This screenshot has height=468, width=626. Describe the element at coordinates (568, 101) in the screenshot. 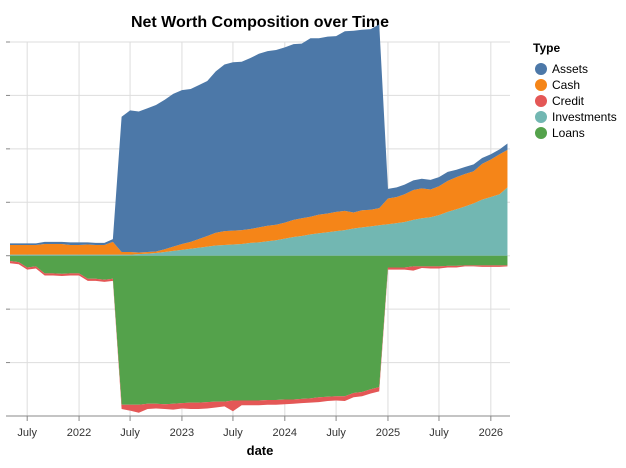

I see `legend-label-credit: Credit` at that location.